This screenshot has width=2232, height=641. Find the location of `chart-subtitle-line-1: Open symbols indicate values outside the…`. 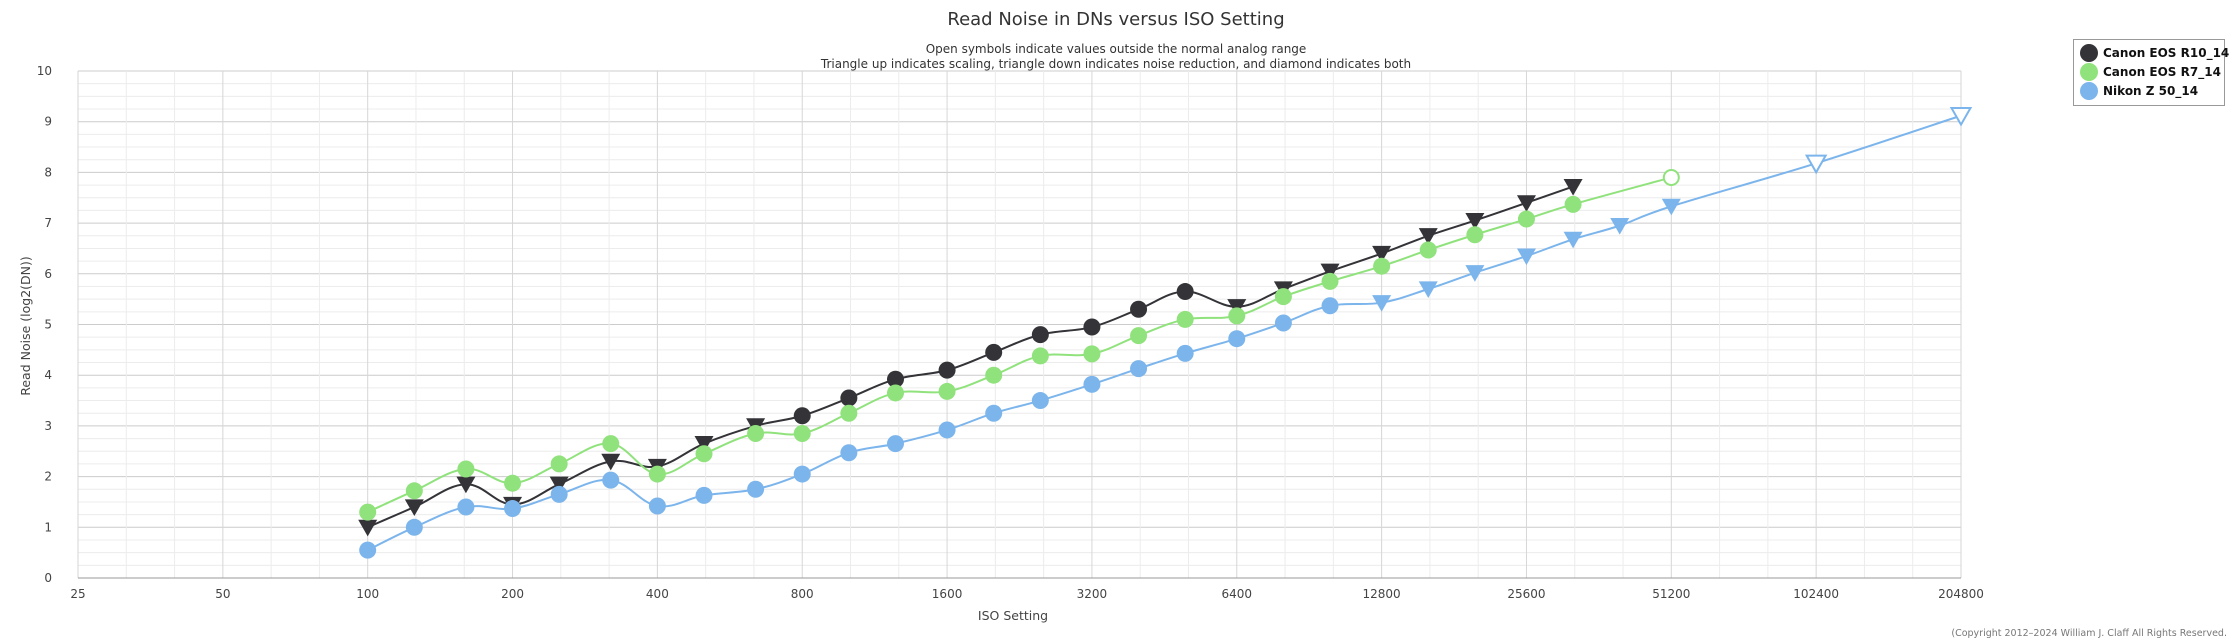

chart-subtitle-line-1: Open symbols indicate values outside the… is located at coordinates (1116, 49).